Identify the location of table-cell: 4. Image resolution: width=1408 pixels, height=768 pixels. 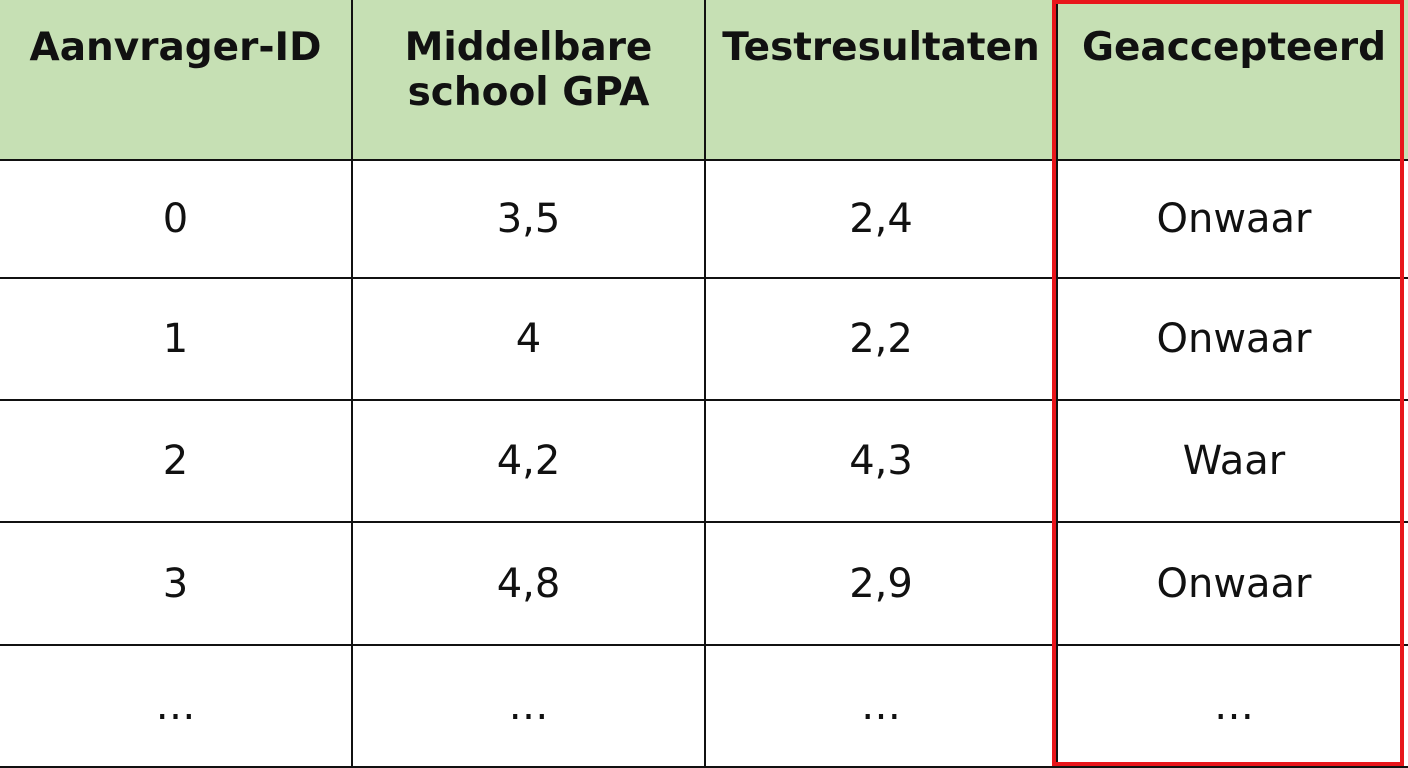
(528, 339).